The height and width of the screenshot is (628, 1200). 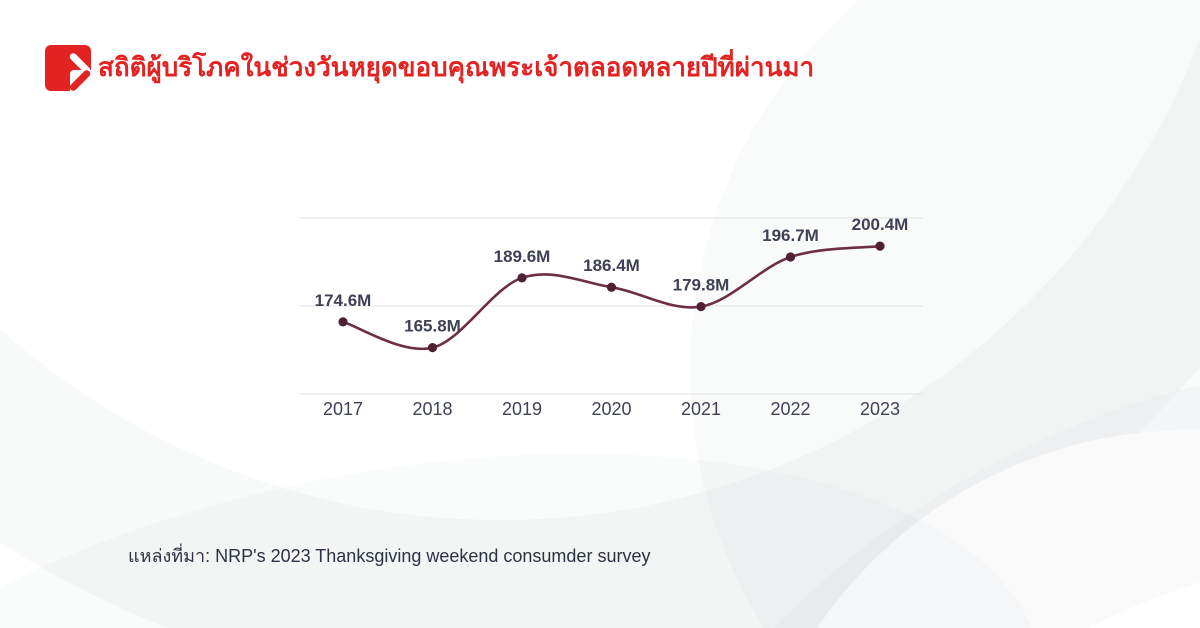 What do you see at coordinates (432, 409) in the screenshot?
I see `x-axis-label: 2018` at bounding box center [432, 409].